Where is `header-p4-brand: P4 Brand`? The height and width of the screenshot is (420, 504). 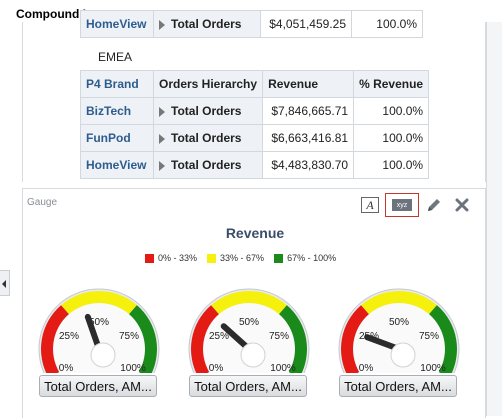 header-p4-brand: P4 Brand is located at coordinates (117, 84).